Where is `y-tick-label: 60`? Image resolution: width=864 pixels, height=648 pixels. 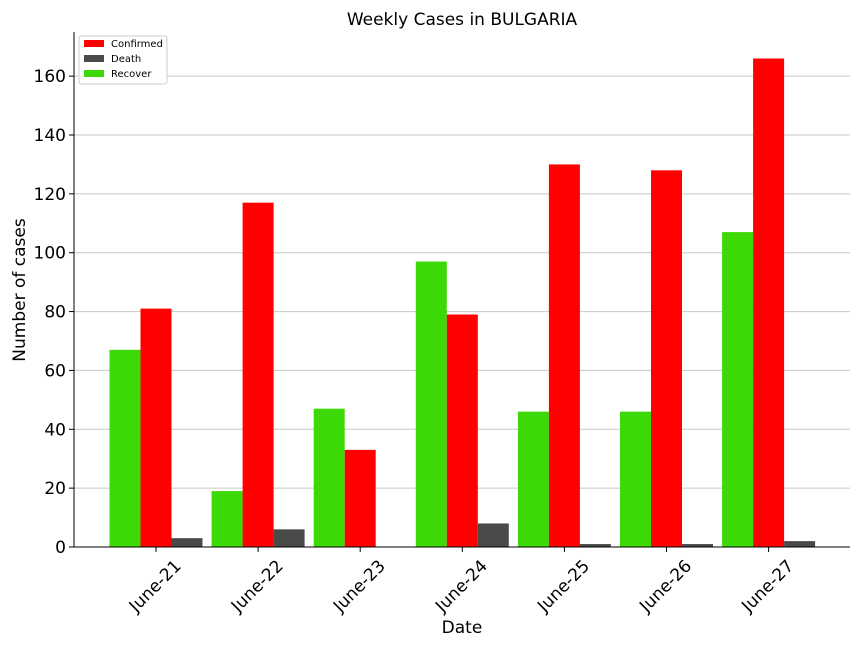
y-tick-label: 60 is located at coordinates (55, 371).